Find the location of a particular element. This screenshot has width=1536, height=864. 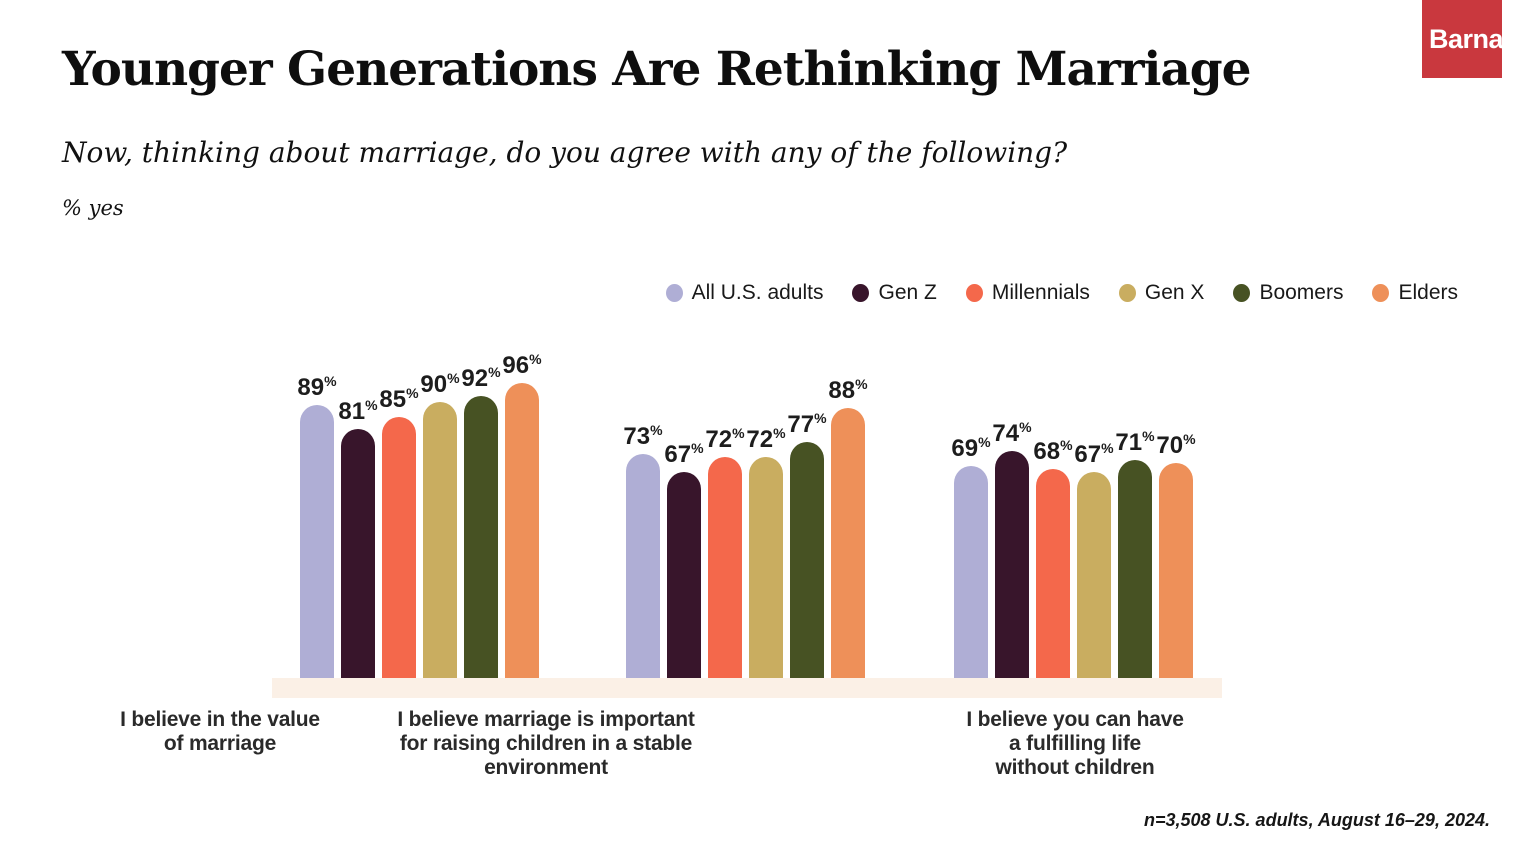

bar-column: 88% is located at coordinates (848, 527).